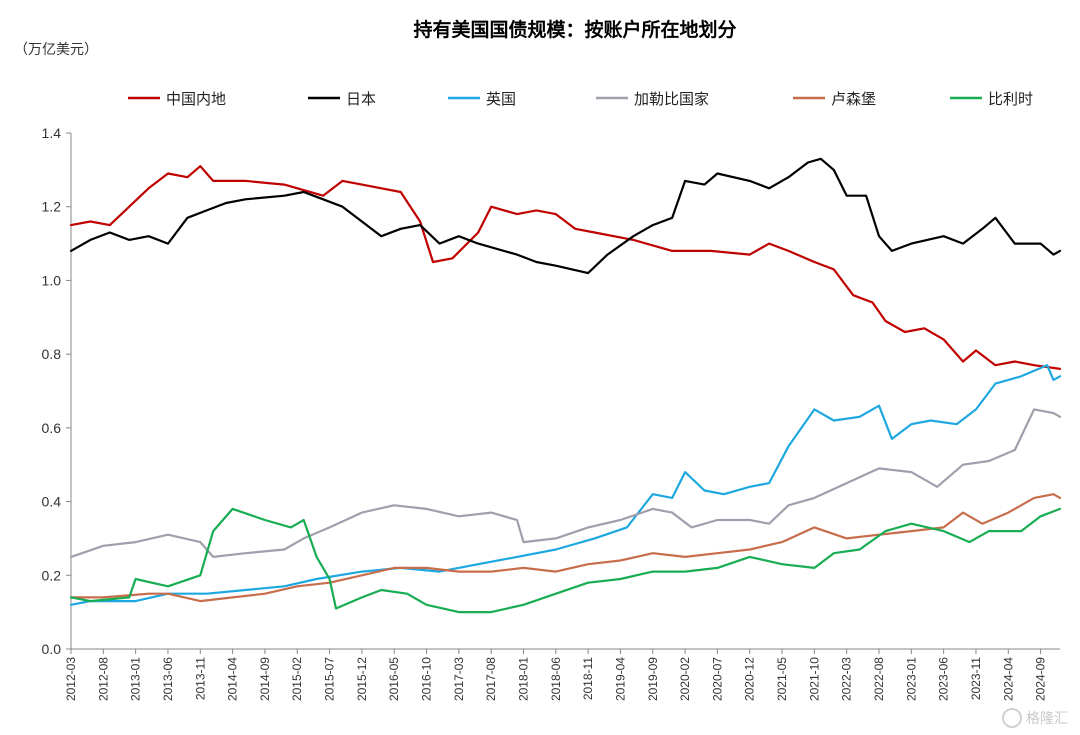  I want to click on x-tick-label: 2013-06, so click(168, 679).